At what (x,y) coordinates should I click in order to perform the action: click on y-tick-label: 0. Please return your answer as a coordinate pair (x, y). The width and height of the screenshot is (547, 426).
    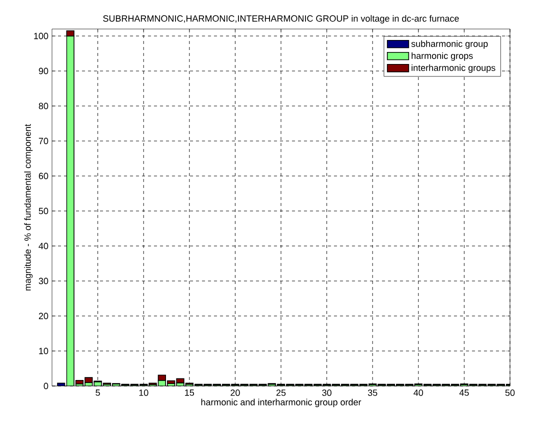
    Looking at the image, I should click on (46, 386).